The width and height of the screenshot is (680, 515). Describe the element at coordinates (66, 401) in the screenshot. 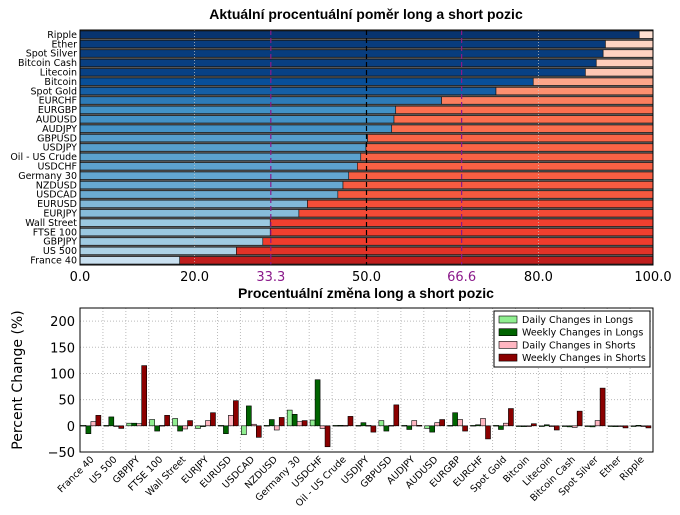

I see `y-tick-label: 50` at that location.